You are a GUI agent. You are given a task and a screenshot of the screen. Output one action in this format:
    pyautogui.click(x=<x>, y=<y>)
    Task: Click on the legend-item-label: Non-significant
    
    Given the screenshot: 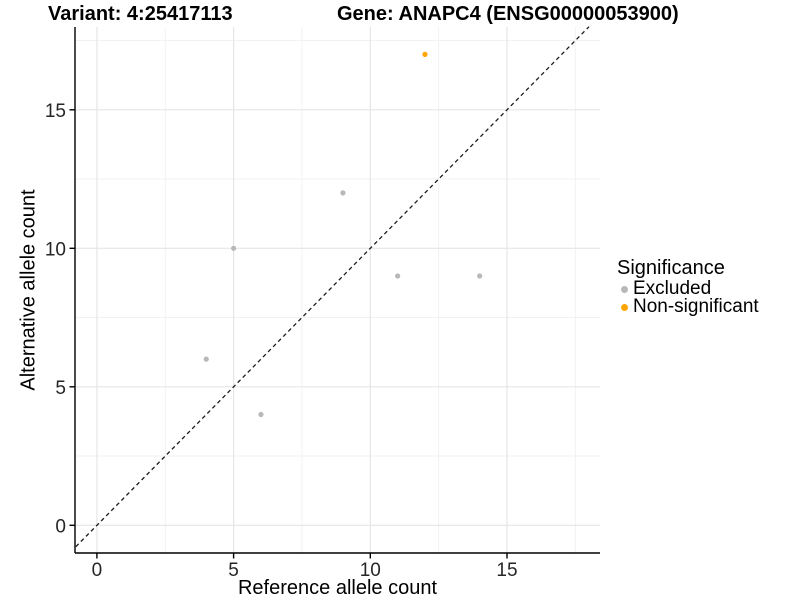 What is the action you would take?
    pyautogui.click(x=696, y=306)
    